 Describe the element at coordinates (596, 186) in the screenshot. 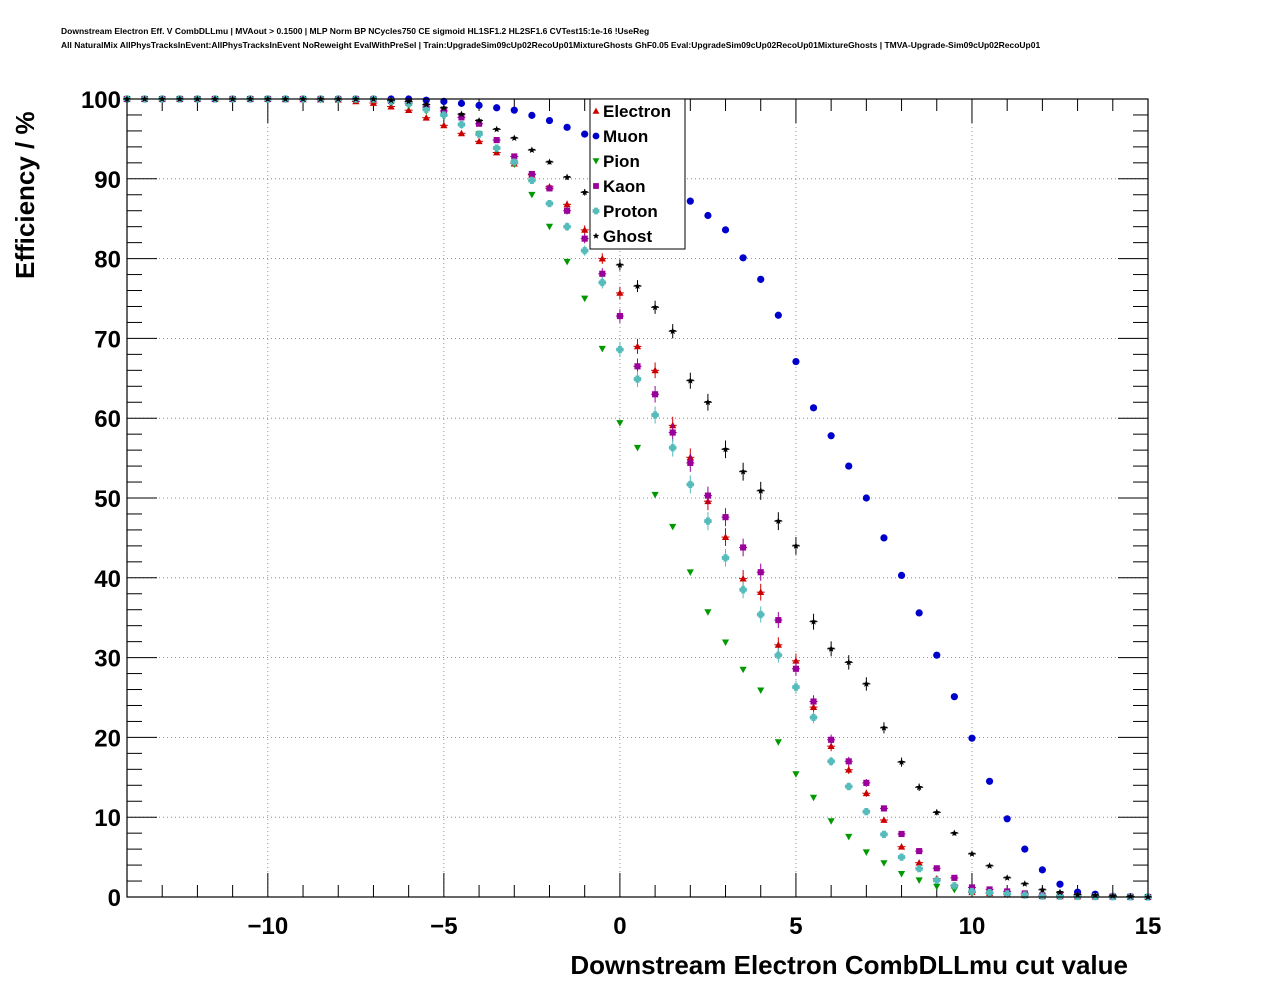

I see `legend-marker-kaon` at that location.